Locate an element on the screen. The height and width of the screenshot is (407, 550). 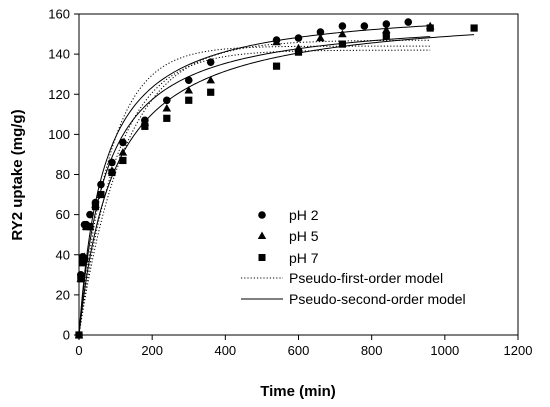
x-tick-label: 1200 is located at coordinates (518, 350).